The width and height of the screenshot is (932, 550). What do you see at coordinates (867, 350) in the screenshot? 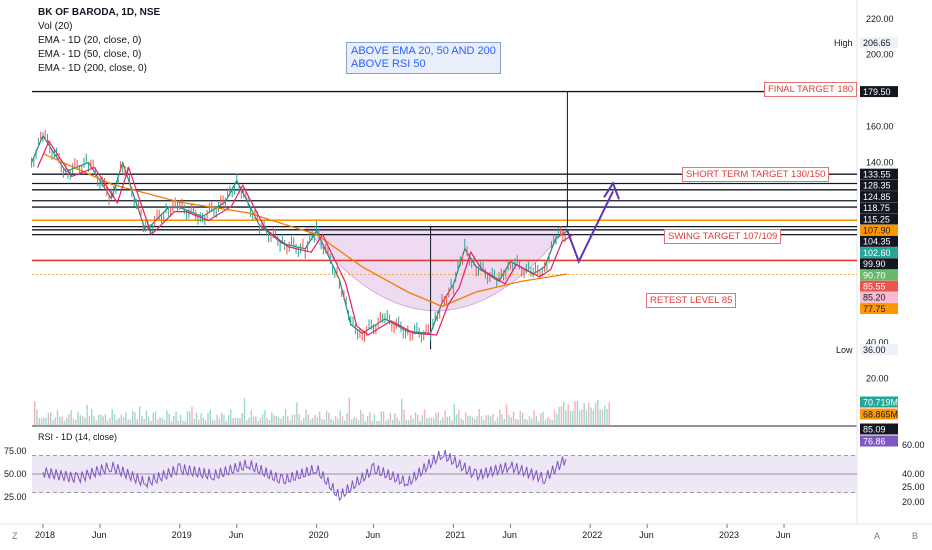
I see `price-label: 36.00 Low` at bounding box center [867, 350].